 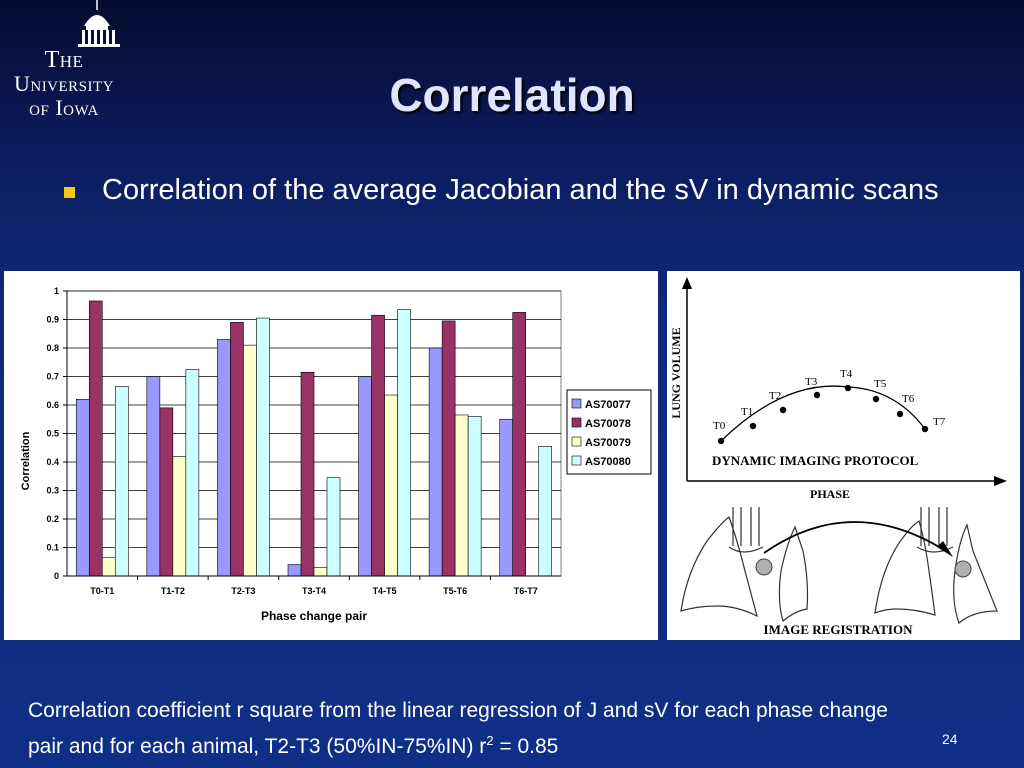 What do you see at coordinates (775, 396) in the screenshot?
I see `phase-point-label: T2` at bounding box center [775, 396].